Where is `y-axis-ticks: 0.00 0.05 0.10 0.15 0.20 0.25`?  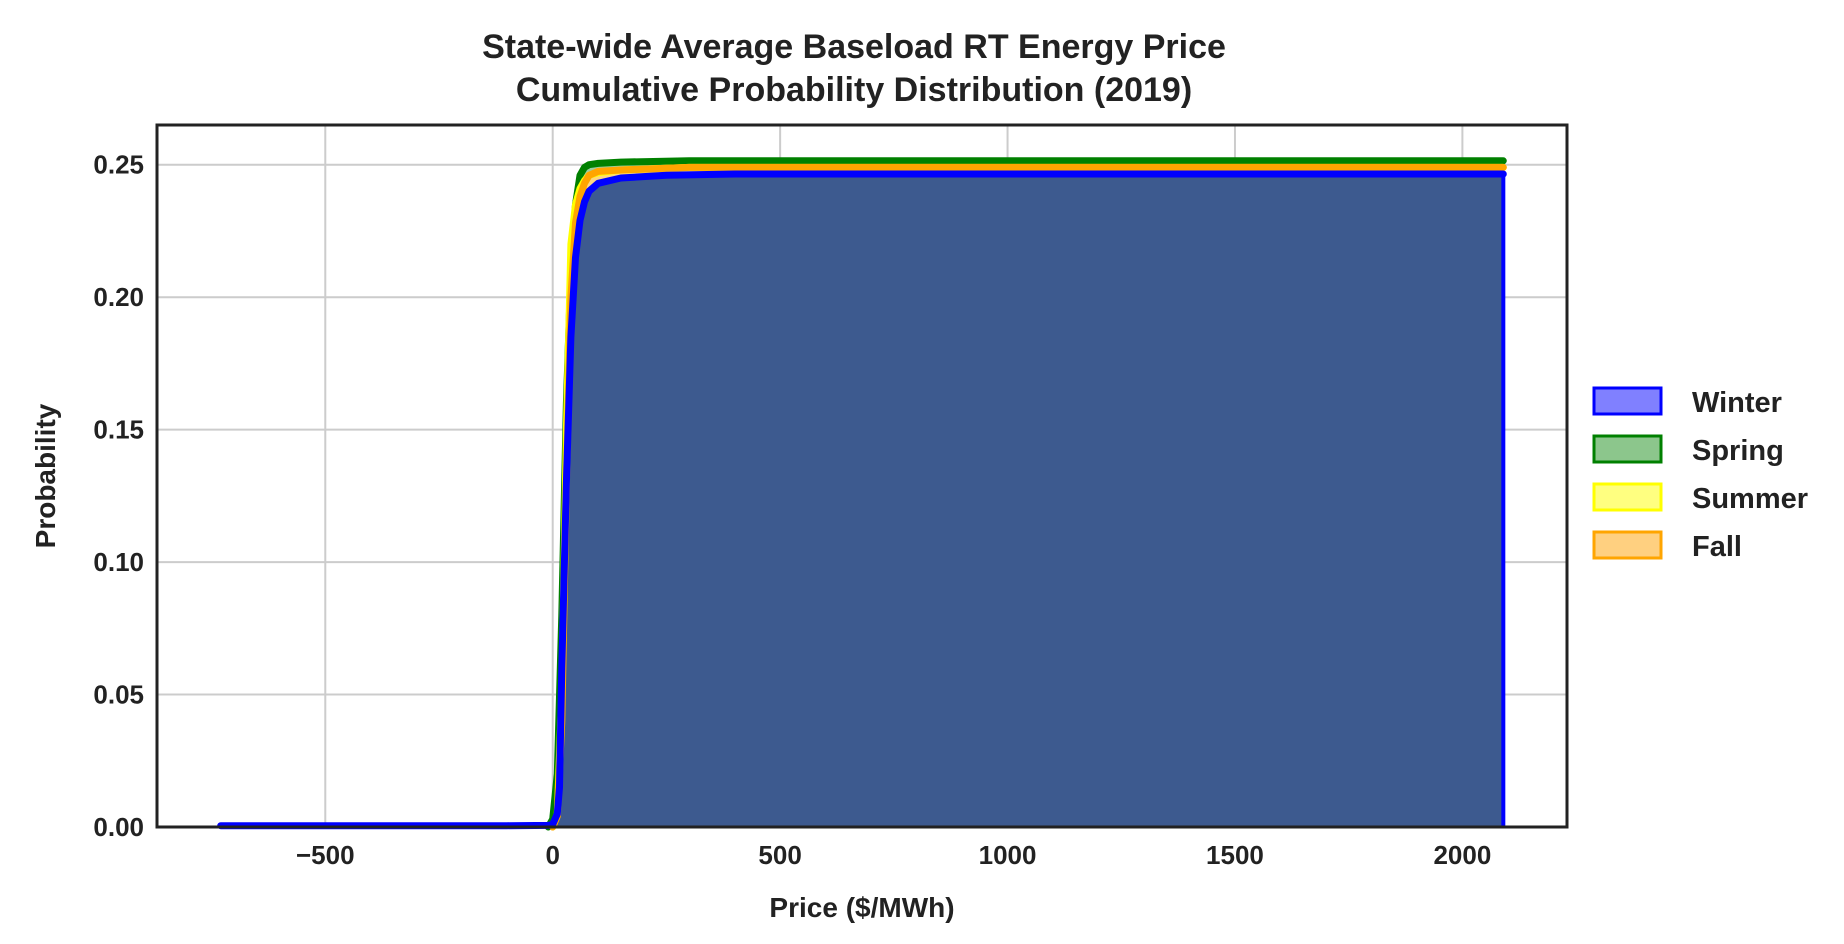 y-axis-ticks: 0.00 0.05 0.10 0.15 0.20 0.25 is located at coordinates (118, 496).